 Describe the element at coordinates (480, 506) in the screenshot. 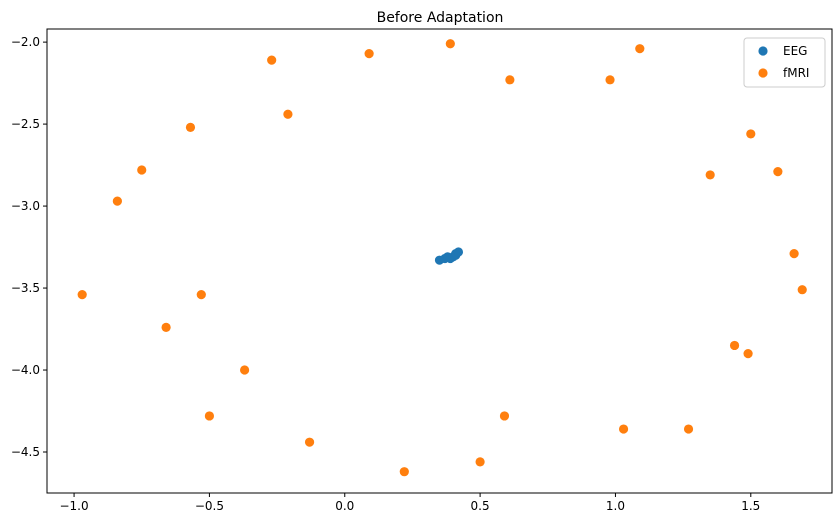

I see `x-tick-label: 0.5` at that location.